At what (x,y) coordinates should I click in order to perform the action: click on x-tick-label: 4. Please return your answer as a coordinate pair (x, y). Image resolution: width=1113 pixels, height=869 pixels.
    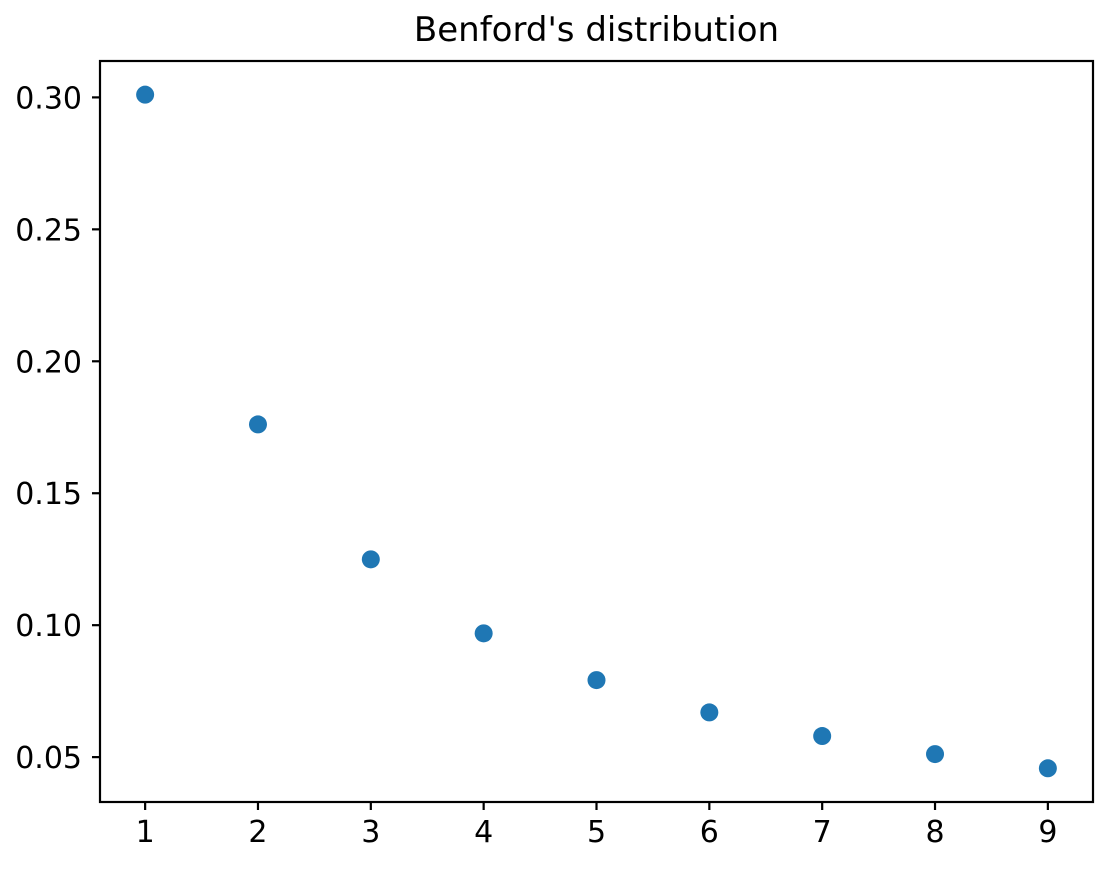
    Looking at the image, I should click on (483, 832).